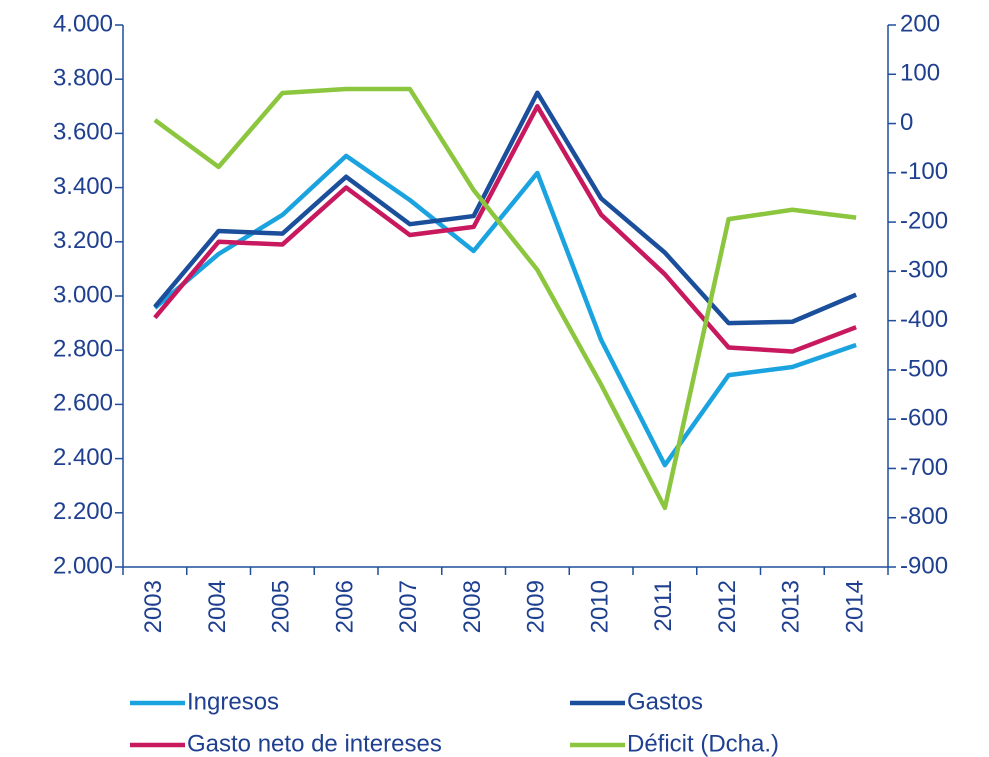 This screenshot has width=989, height=757. I want to click on legend-label: Déficit (Dcha.), so click(703, 743).